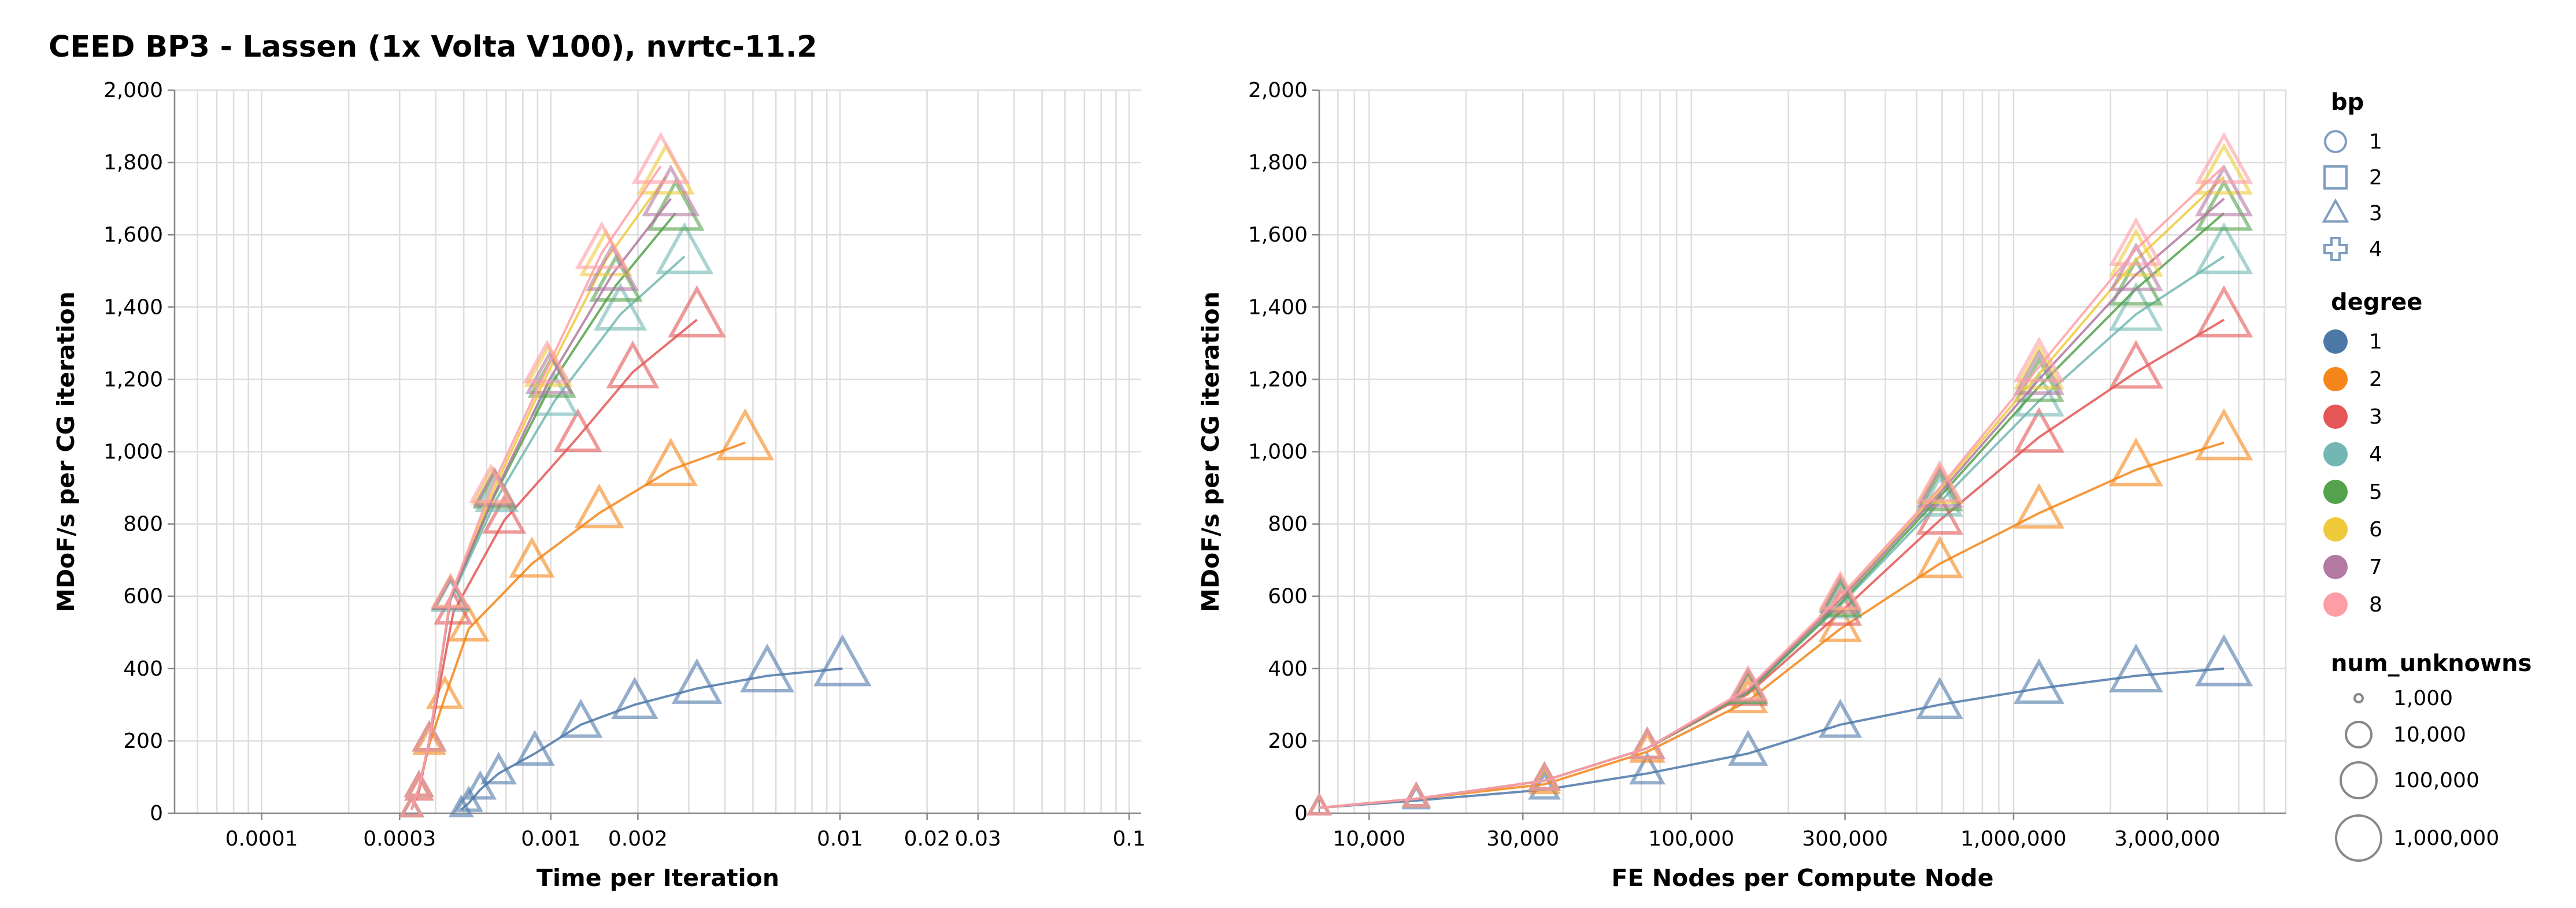 The height and width of the screenshot is (908, 2576). What do you see at coordinates (2335, 177) in the screenshot?
I see `legend-square-symbol` at bounding box center [2335, 177].